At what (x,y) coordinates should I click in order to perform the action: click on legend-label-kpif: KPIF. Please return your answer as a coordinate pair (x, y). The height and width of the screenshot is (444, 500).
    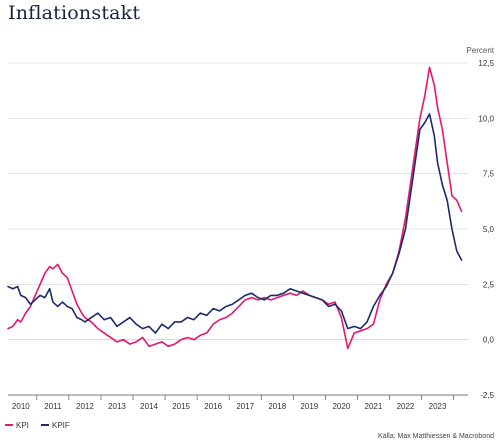
    Looking at the image, I should click on (61, 425).